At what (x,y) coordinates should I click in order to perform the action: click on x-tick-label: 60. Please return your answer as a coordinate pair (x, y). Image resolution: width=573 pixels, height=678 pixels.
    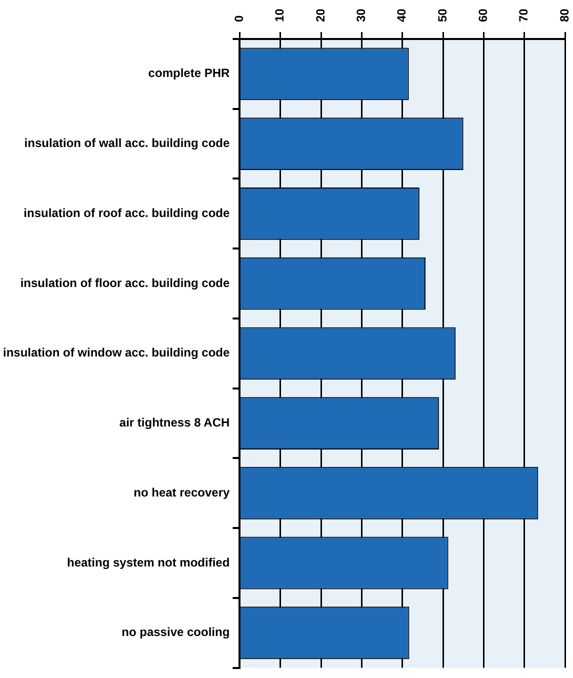
    Looking at the image, I should click on (483, 15).